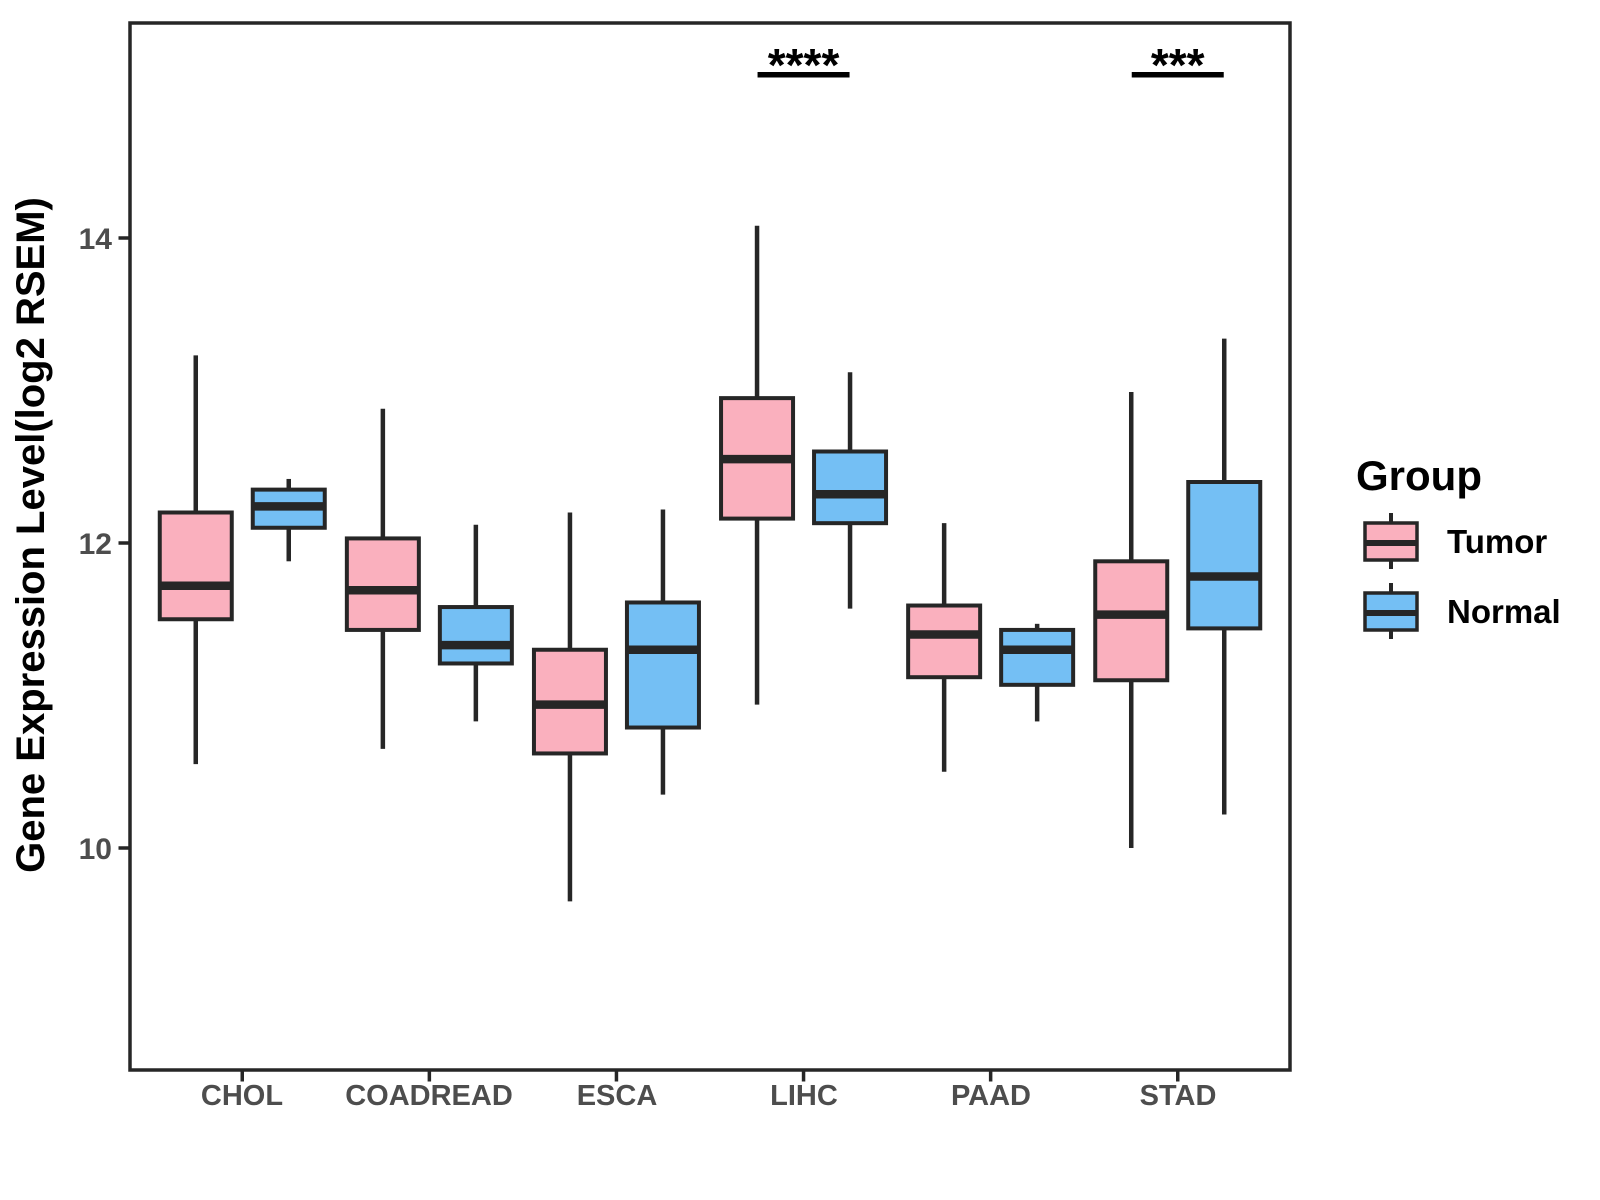  I want to click on boxplot-stad-tumor-box, so click(1131, 621).